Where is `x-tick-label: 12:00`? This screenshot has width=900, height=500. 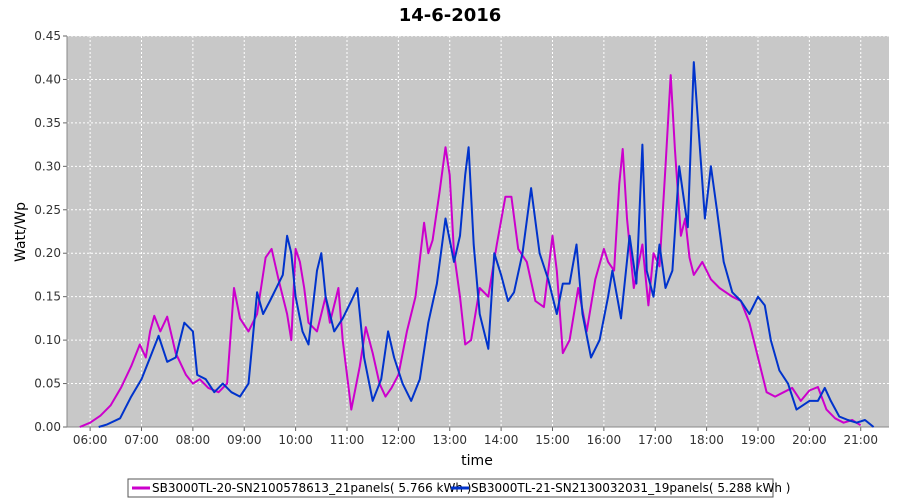 x-tick-label: 12:00 is located at coordinates (398, 440).